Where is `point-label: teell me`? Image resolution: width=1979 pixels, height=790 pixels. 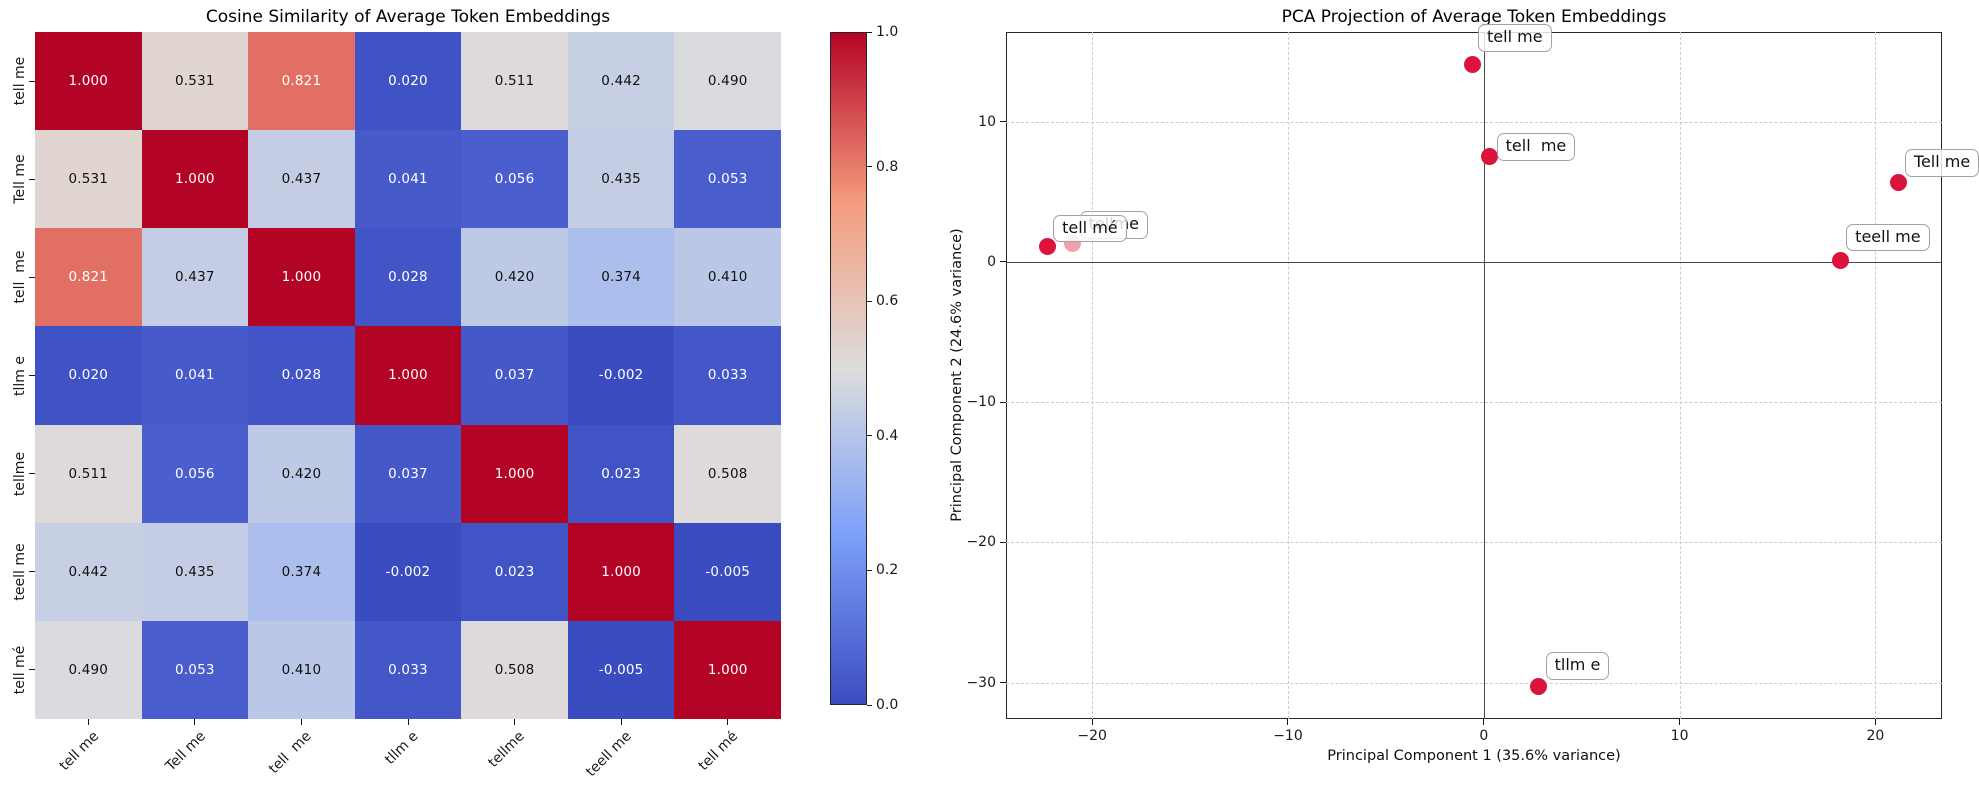 point-label: teell me is located at coordinates (1888, 237).